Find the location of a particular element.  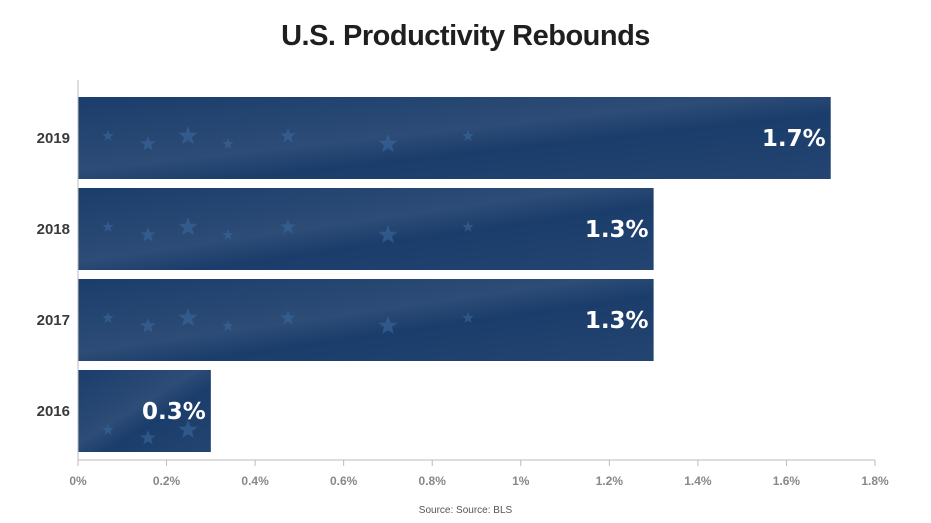

data-label-2016: 0.3% is located at coordinates (174, 412).